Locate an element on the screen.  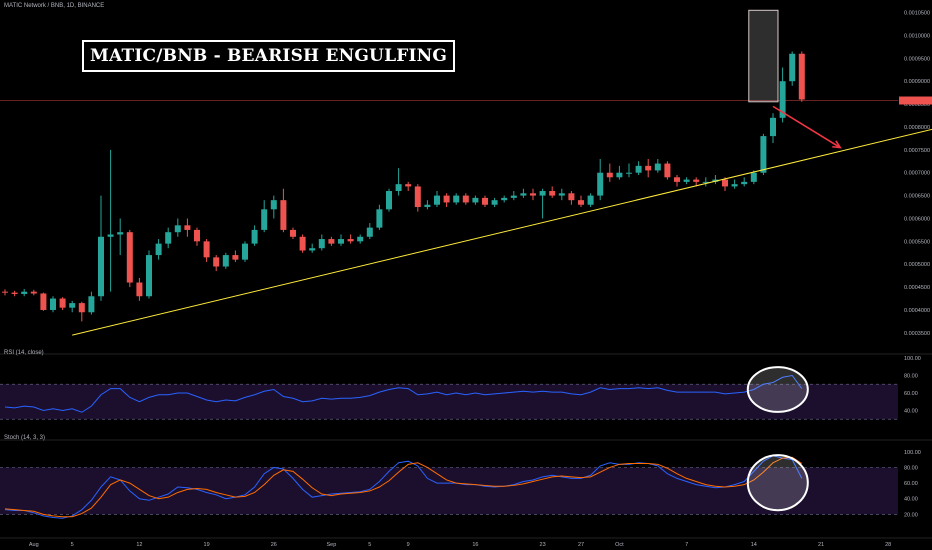
stoch-axis-tick: 100.00 is located at coordinates (912, 453).